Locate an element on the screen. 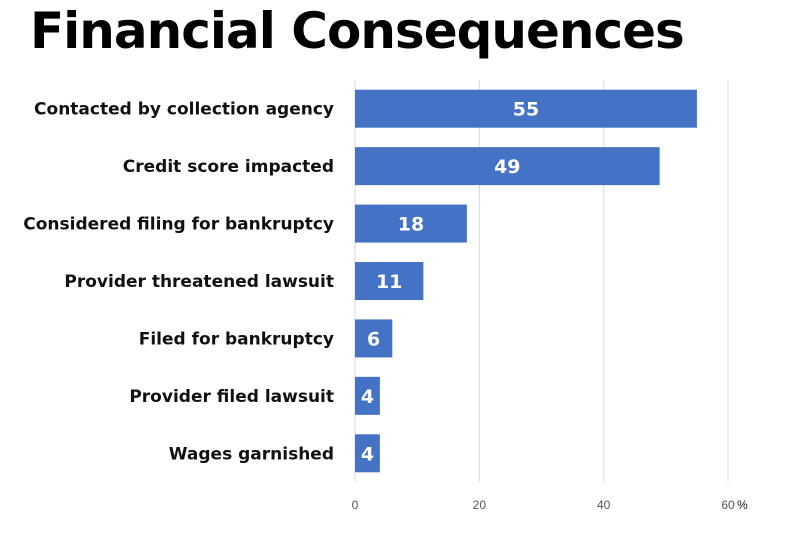 The width and height of the screenshot is (790, 548). x-tick-label: 20 is located at coordinates (480, 505).